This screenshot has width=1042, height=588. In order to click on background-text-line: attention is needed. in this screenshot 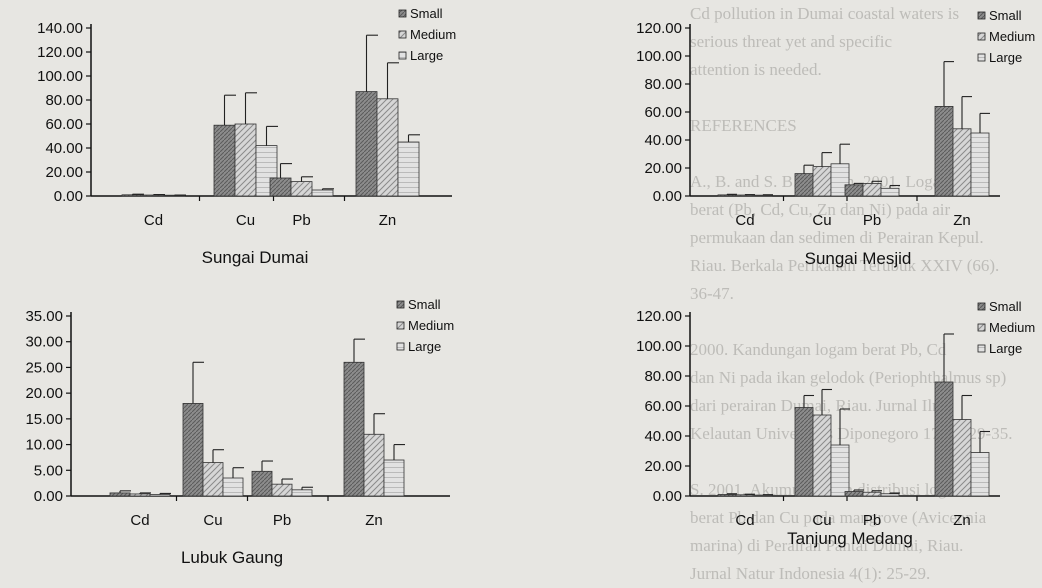, I will do `click(756, 69)`.